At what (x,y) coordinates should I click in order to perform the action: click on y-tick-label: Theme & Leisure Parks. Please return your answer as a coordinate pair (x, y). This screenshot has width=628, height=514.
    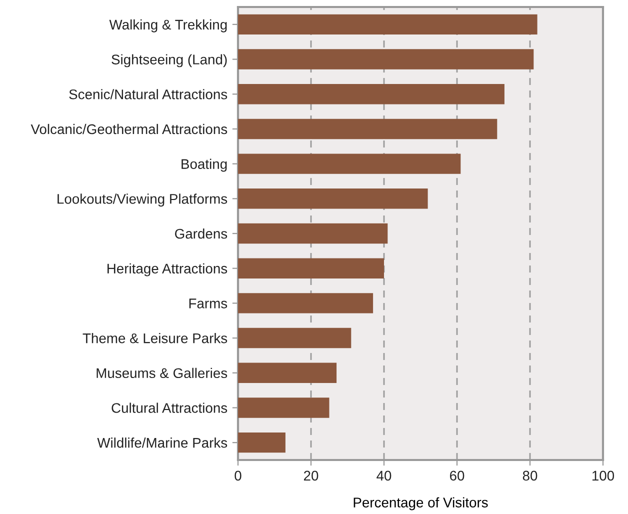
    Looking at the image, I should click on (155, 338).